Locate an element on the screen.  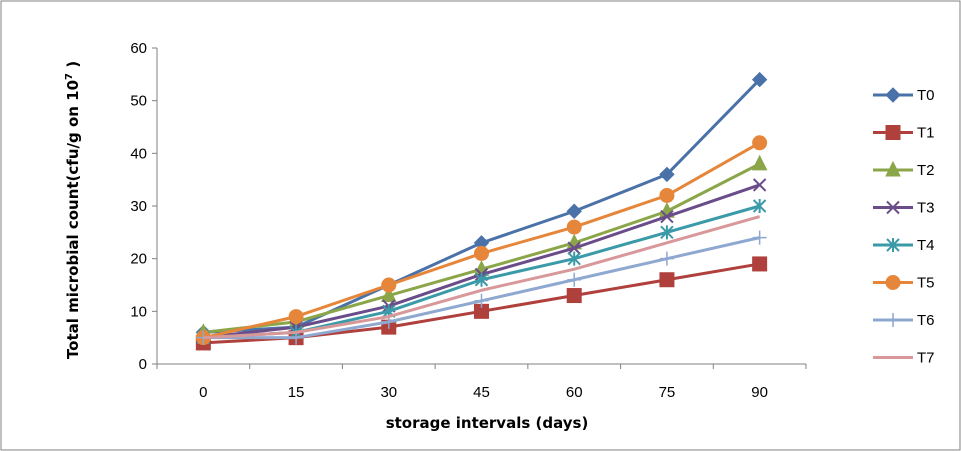
y-axis-title: Total microbial count(cfu/g on 107 ) is located at coordinates (73, 210).